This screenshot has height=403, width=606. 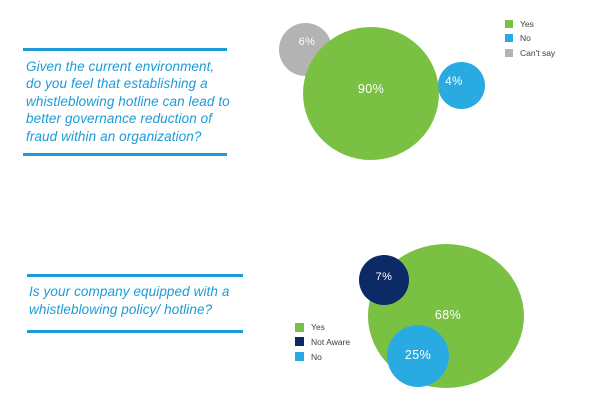 What do you see at coordinates (448, 315) in the screenshot?
I see `bubble-label-yes-2: 68%` at bounding box center [448, 315].